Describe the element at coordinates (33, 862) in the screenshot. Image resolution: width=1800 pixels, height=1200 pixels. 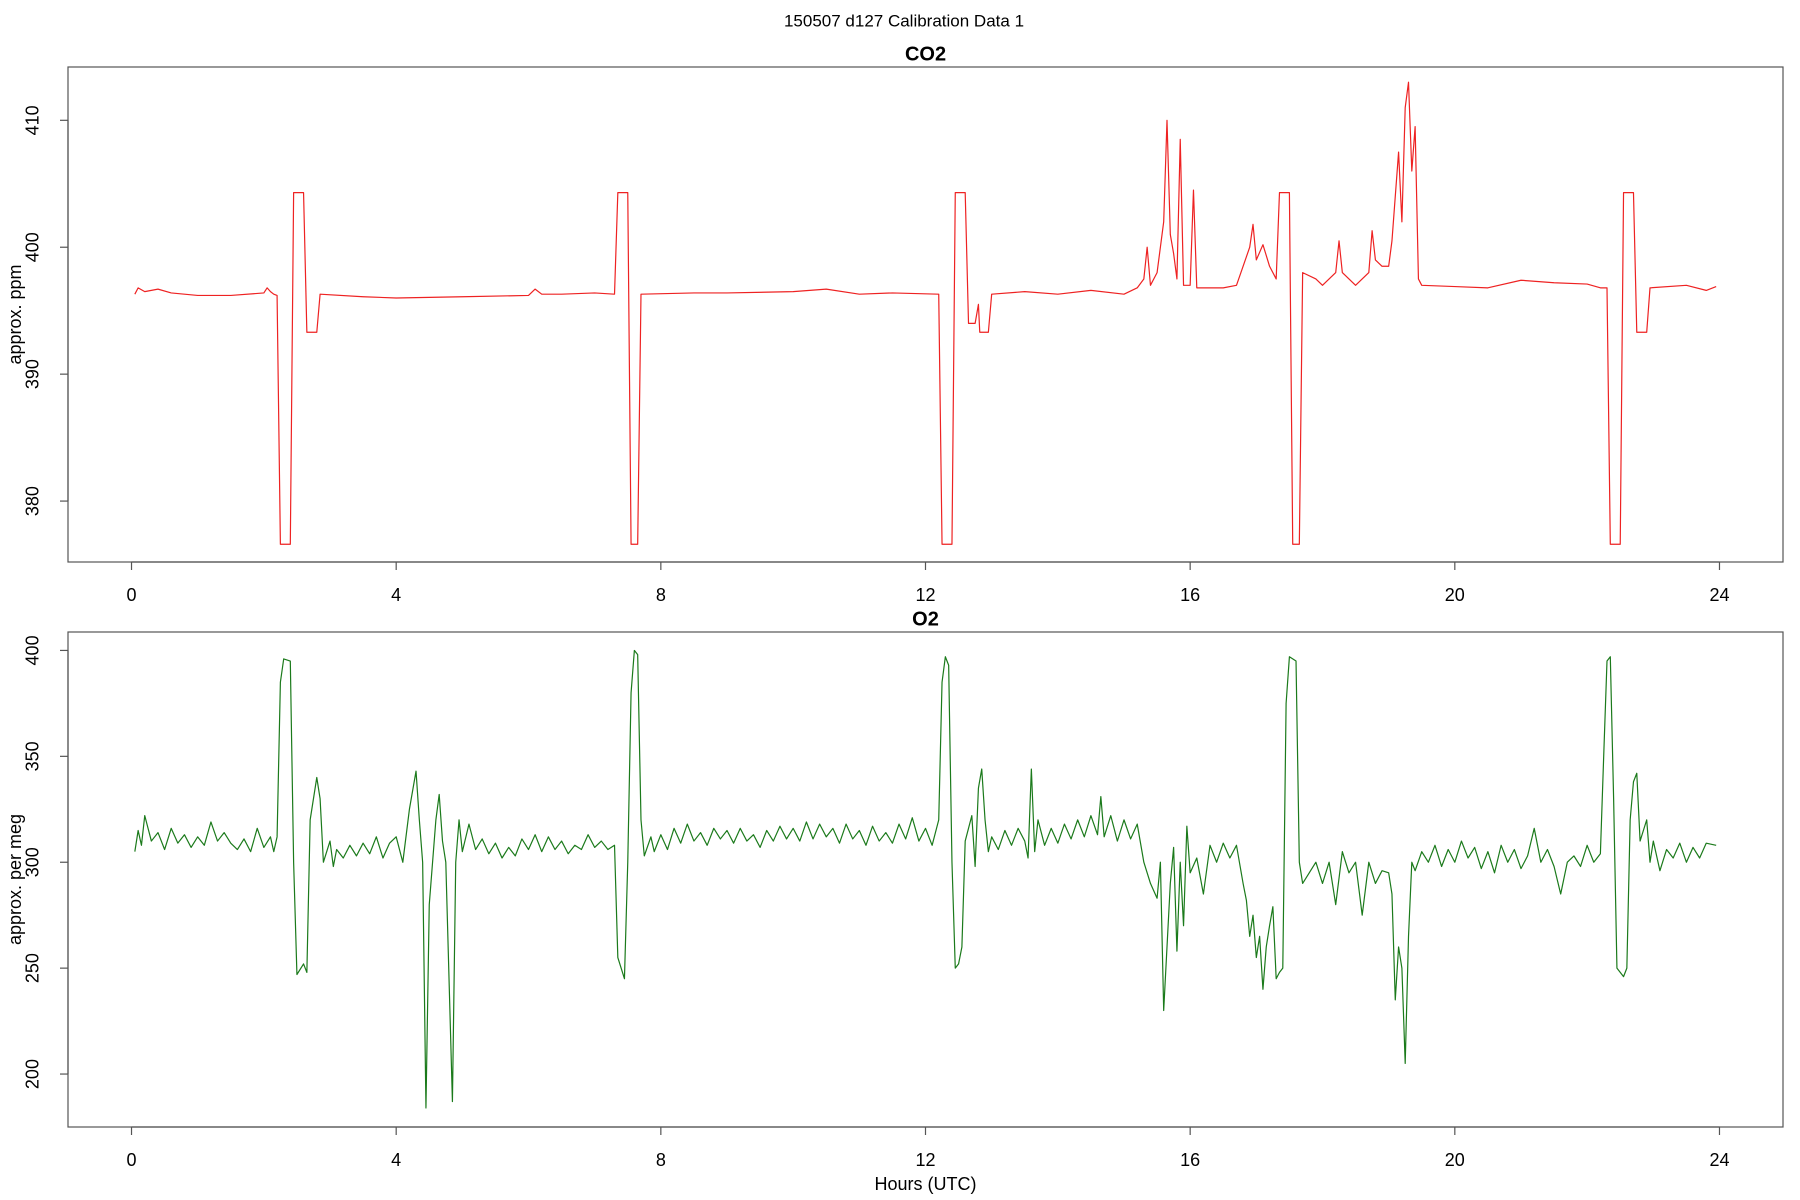
I see `y-tick-label: 300` at that location.